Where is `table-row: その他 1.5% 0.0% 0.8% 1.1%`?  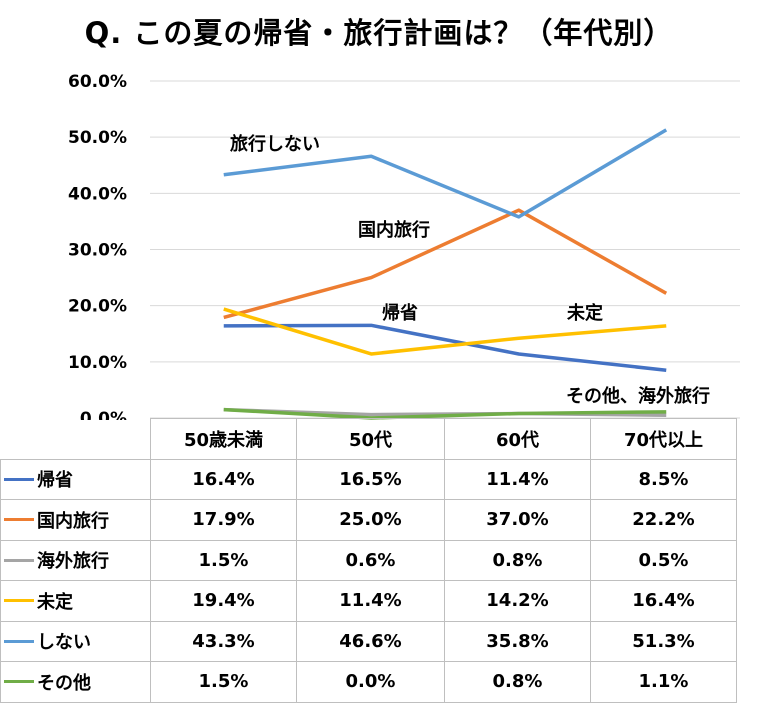
table-row: その他 1.5% 0.0% 0.8% 1.1% is located at coordinates (368, 682).